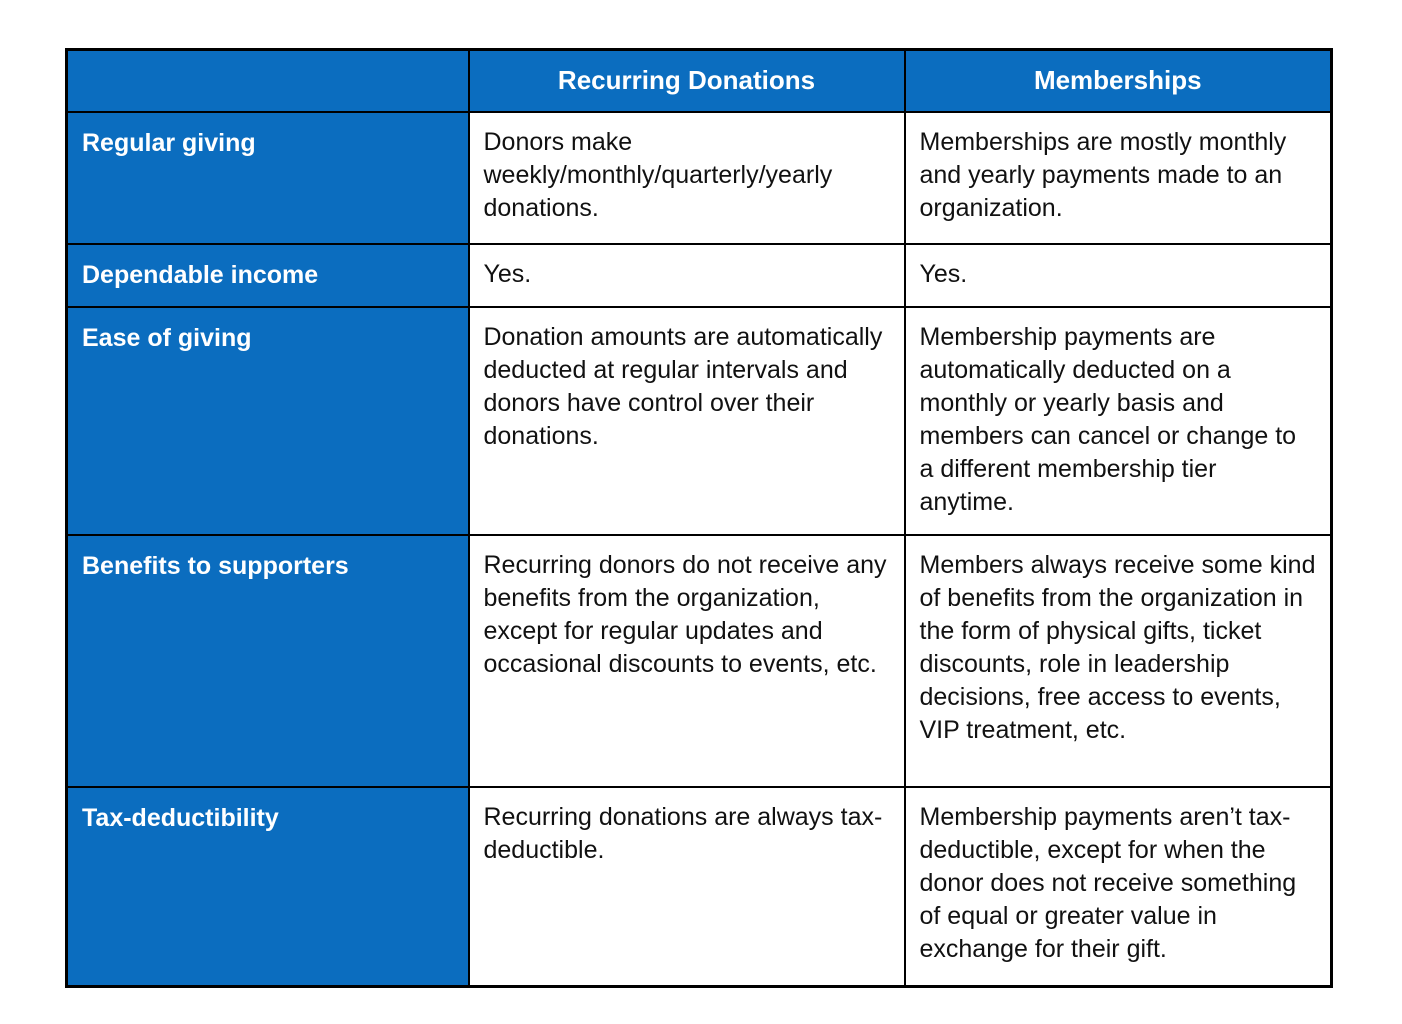 This screenshot has height=1024, width=1402. Describe the element at coordinates (686, 275) in the screenshot. I see `cell-dependable-income-recurring: Yes.` at that location.